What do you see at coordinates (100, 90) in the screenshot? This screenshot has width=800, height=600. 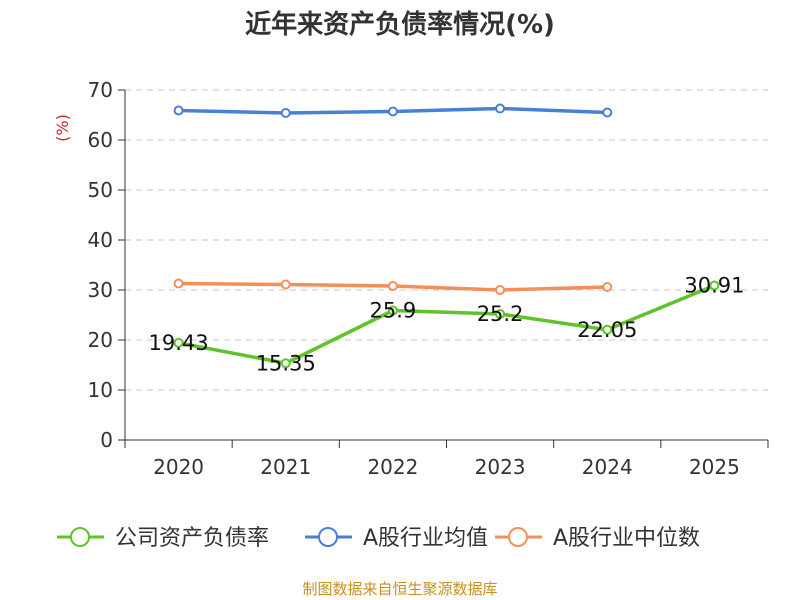 I see `y-tick-label: 70` at bounding box center [100, 90].